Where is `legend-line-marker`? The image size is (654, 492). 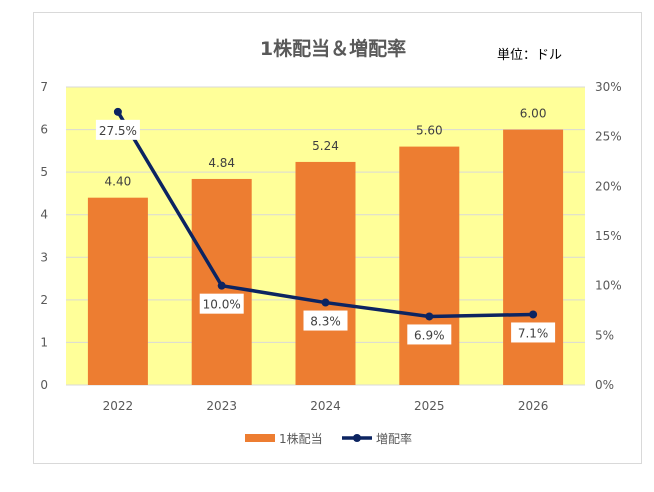 legend-line-marker is located at coordinates (357, 438).